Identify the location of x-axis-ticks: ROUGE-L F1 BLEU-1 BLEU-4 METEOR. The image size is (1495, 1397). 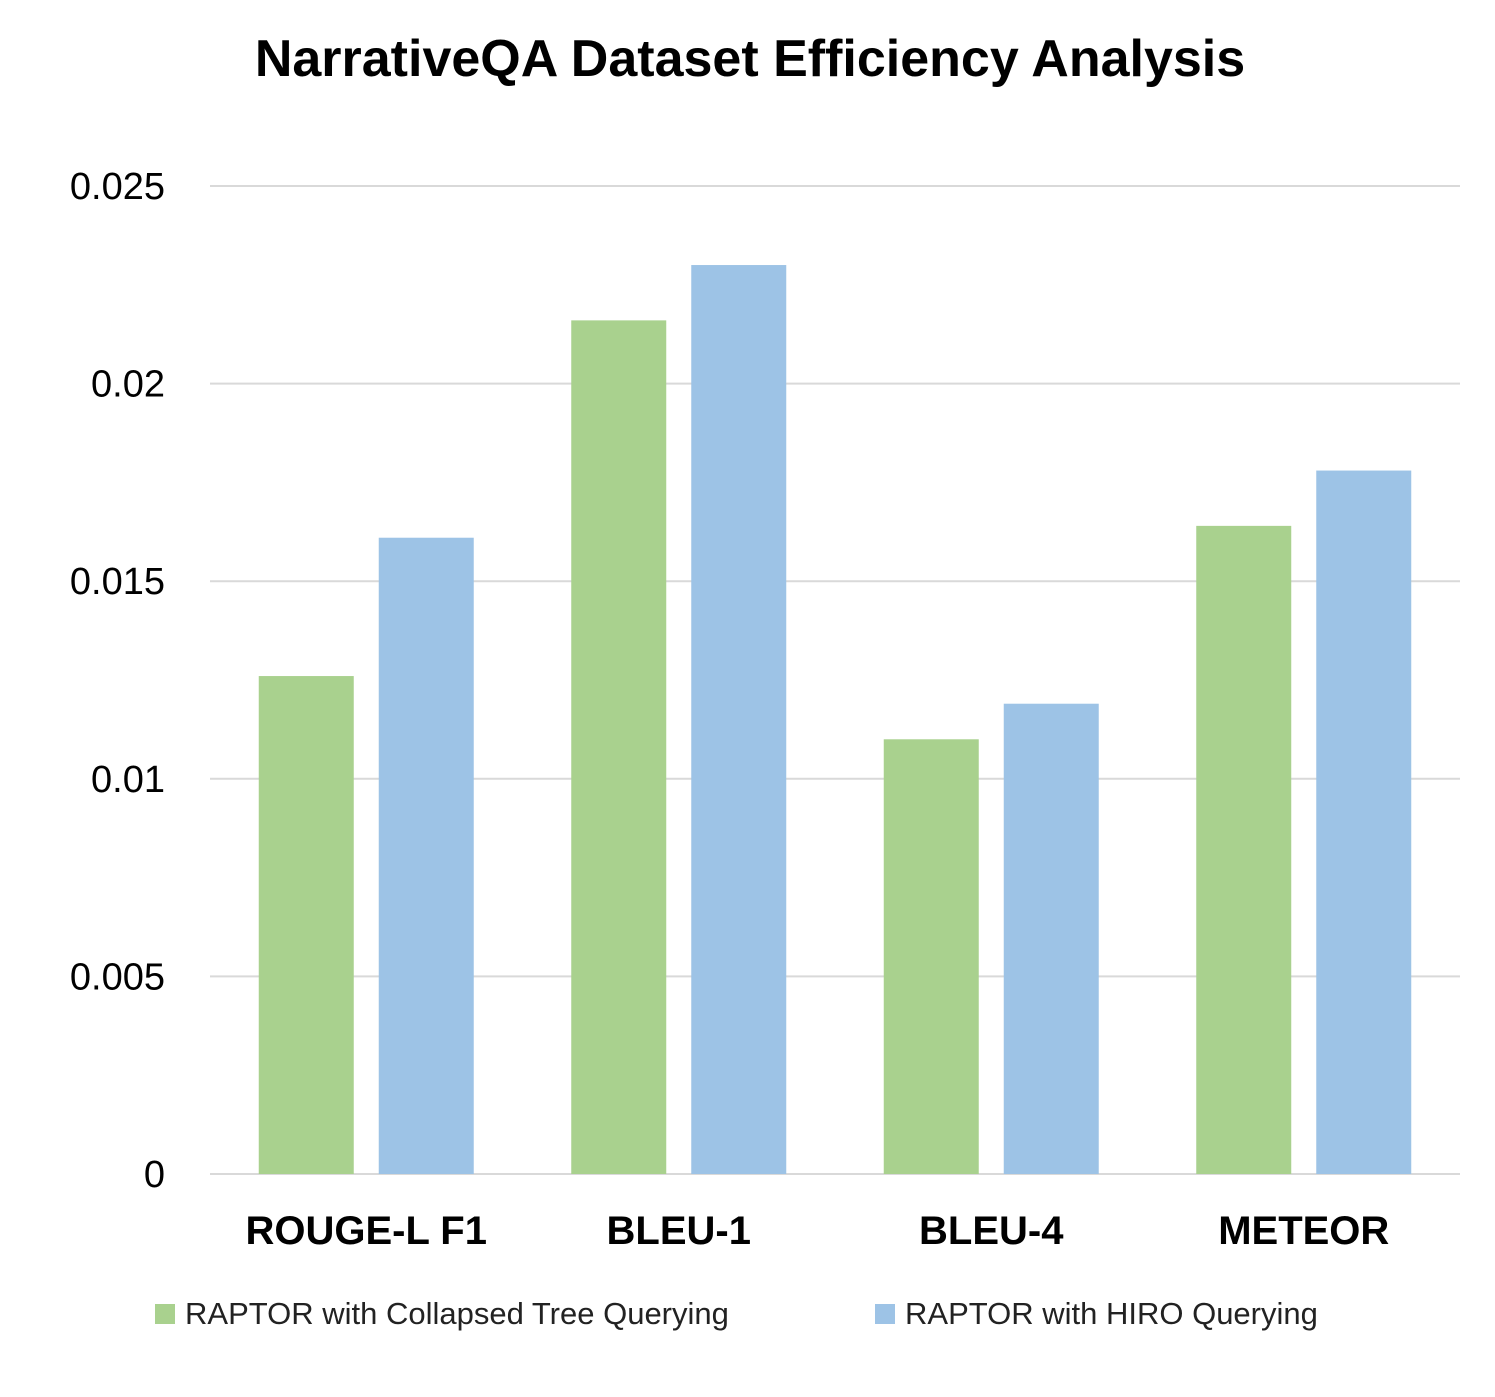
(817, 1231).